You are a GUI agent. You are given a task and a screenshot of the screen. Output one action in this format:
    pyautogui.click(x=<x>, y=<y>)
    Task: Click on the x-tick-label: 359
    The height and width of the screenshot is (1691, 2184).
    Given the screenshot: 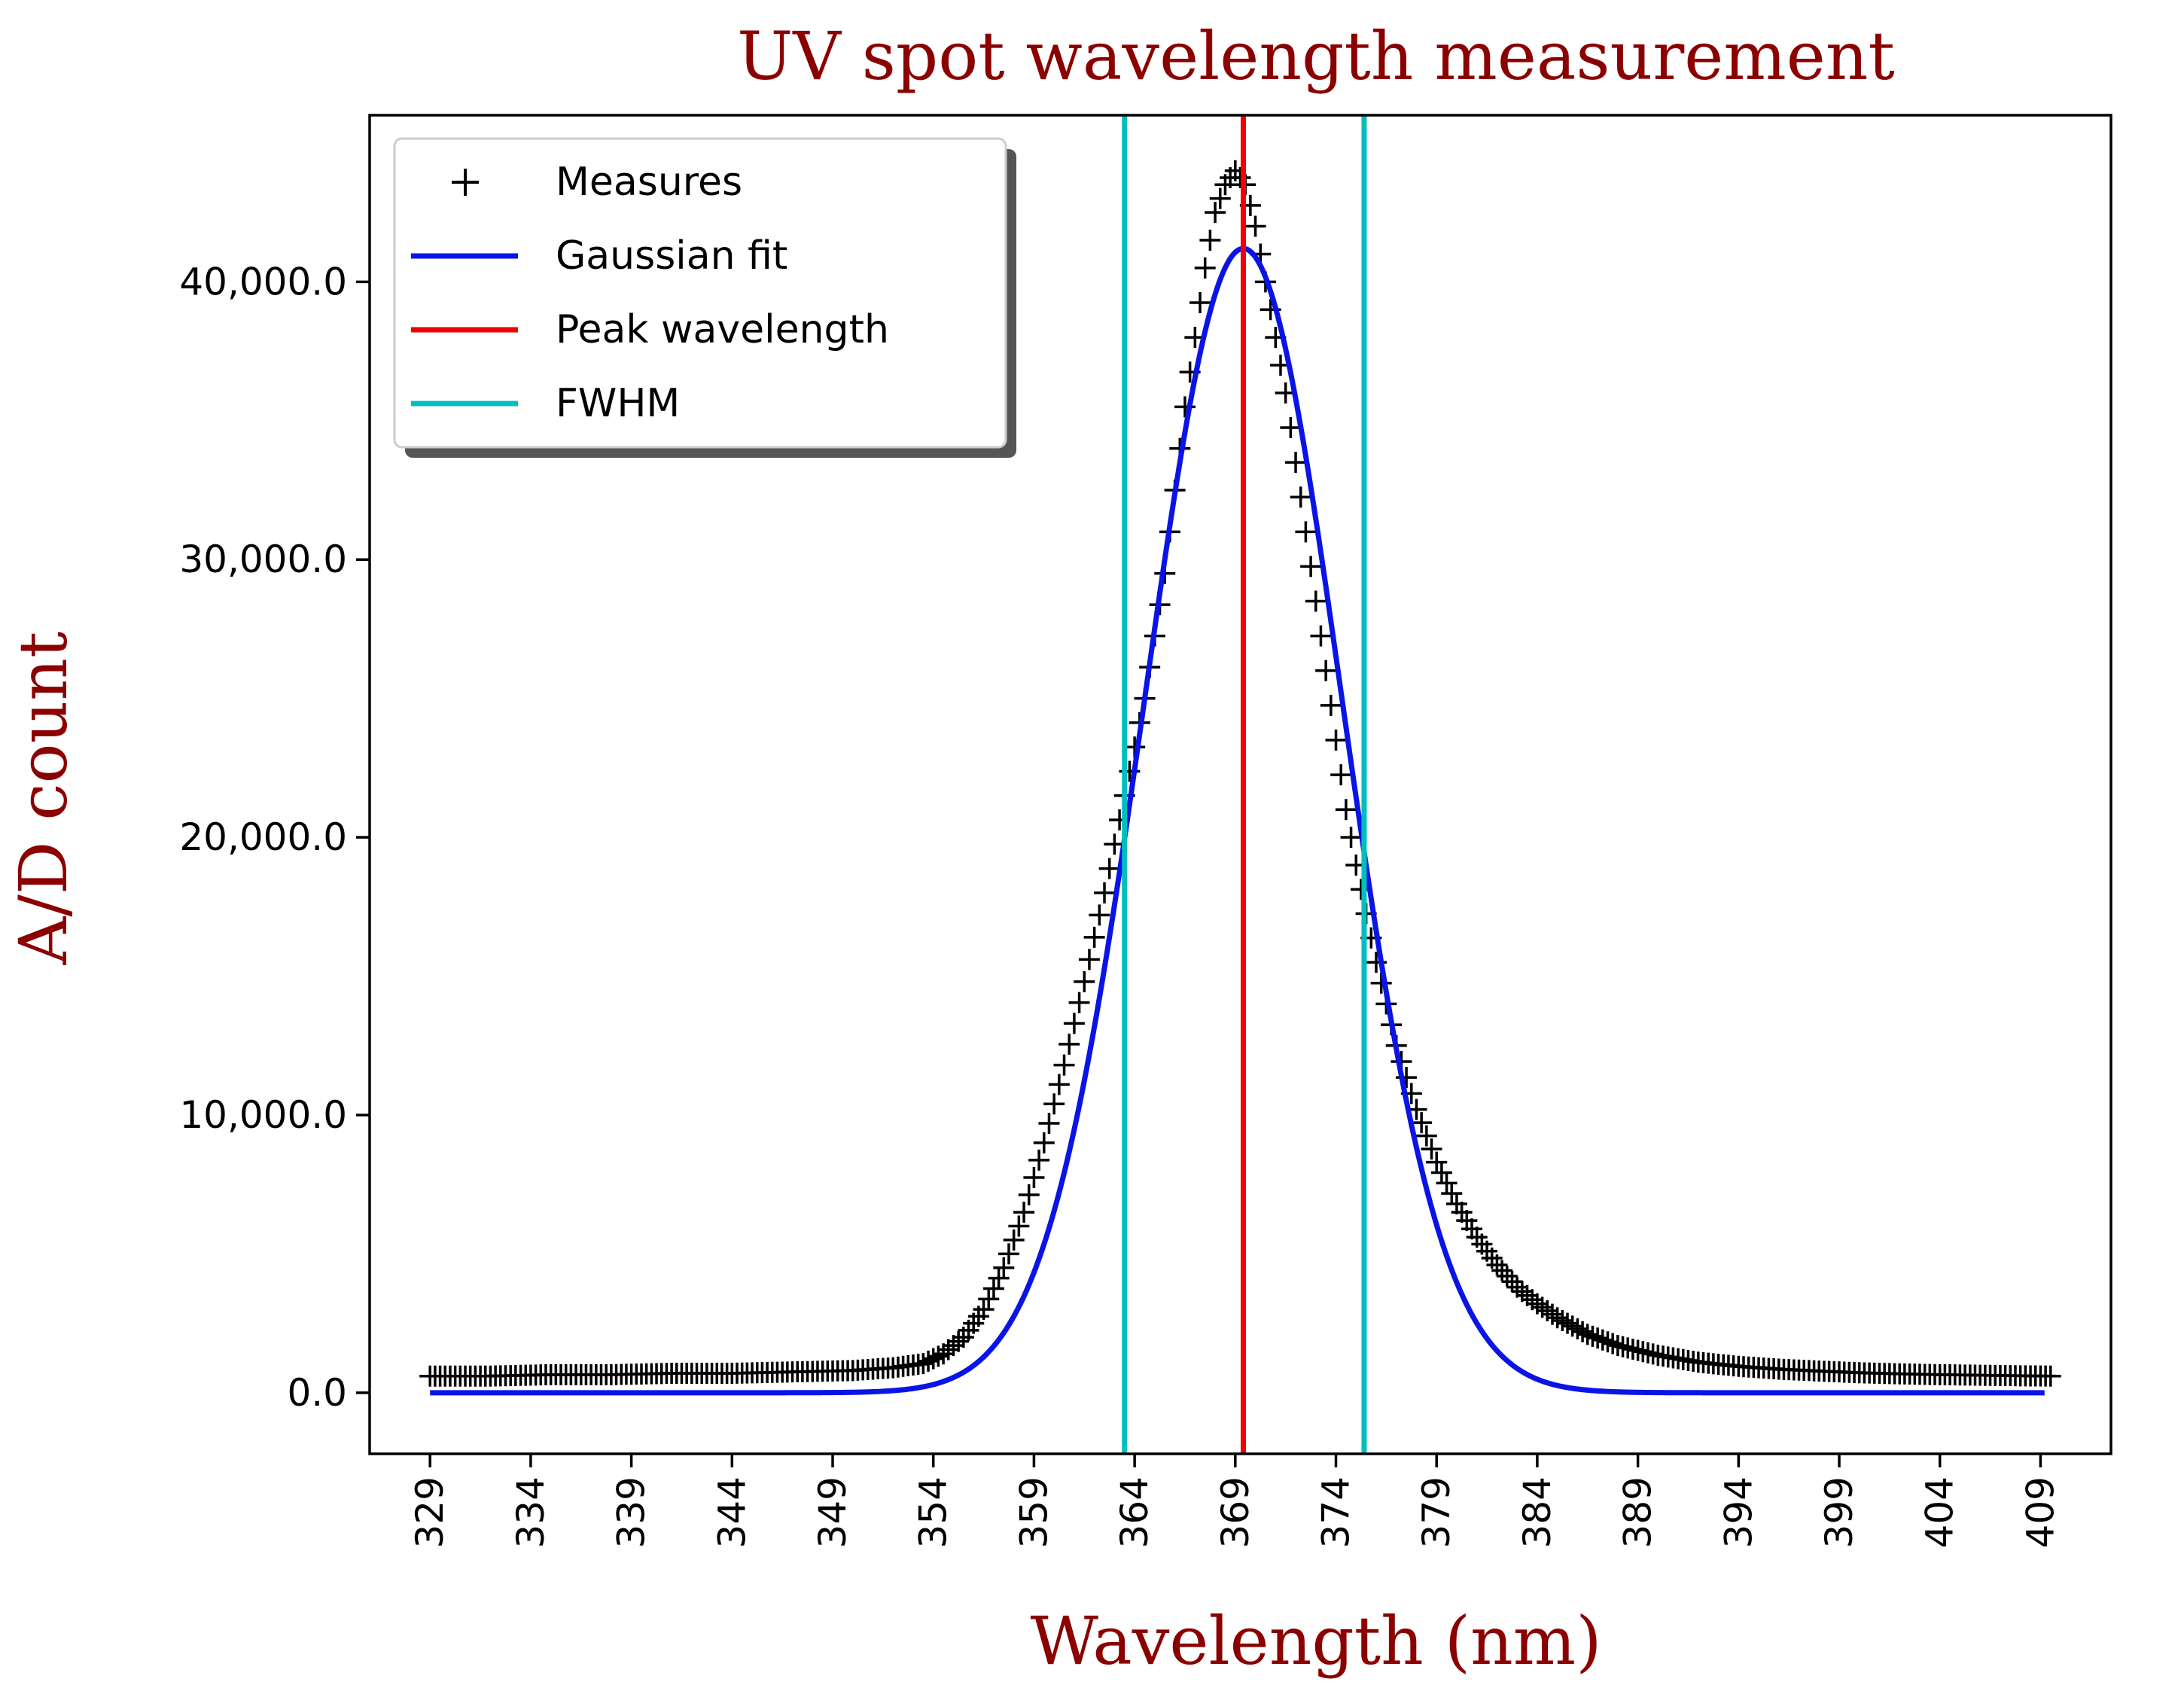 What is the action you would take?
    pyautogui.click(x=1033, y=1512)
    